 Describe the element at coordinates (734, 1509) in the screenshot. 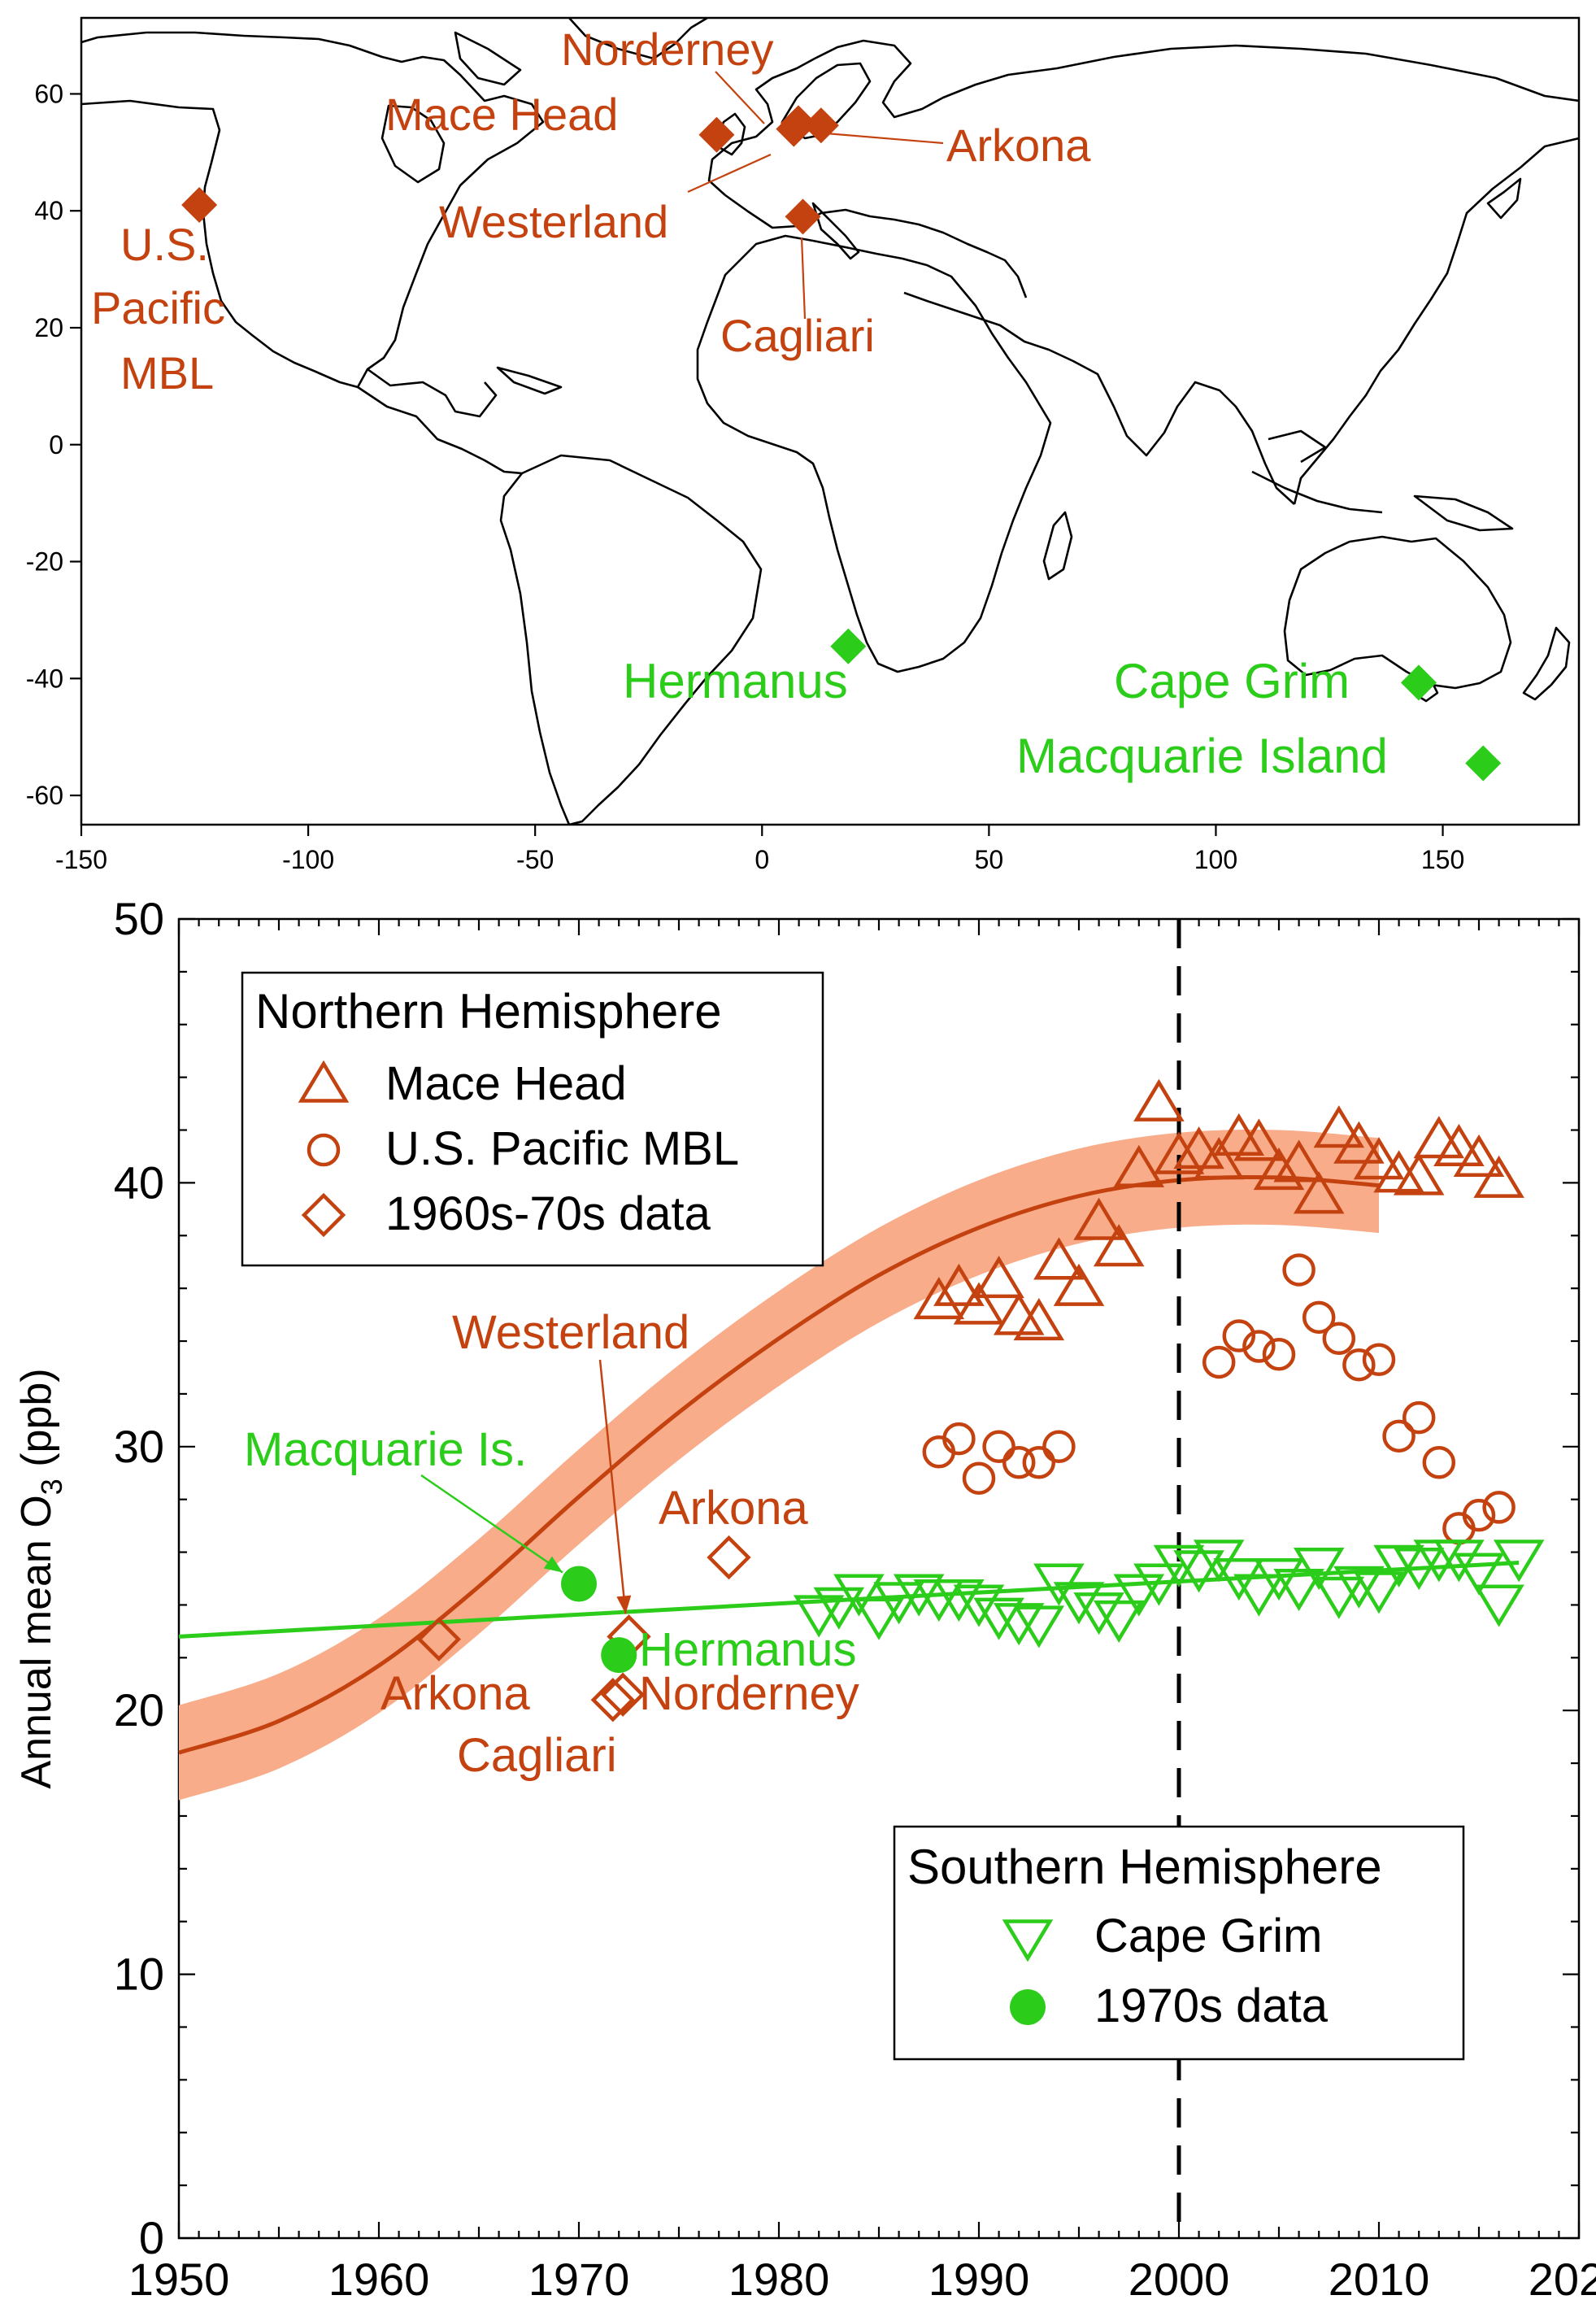

I see `annot-arkona-1977: Arkona` at that location.